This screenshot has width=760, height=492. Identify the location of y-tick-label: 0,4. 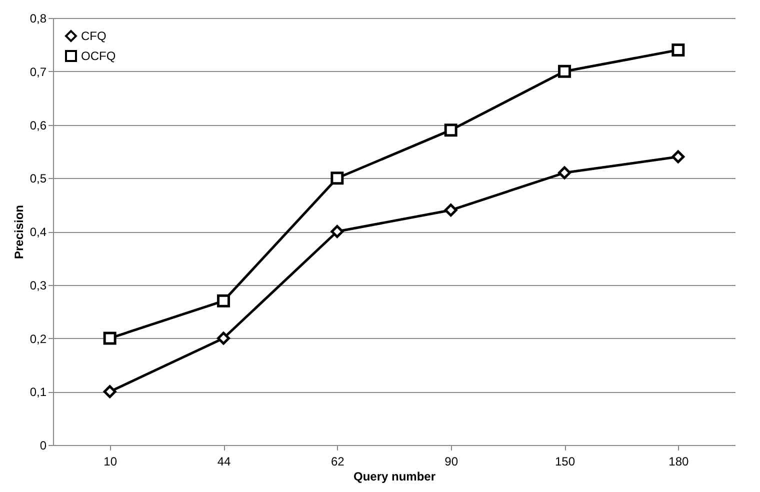
(38, 232).